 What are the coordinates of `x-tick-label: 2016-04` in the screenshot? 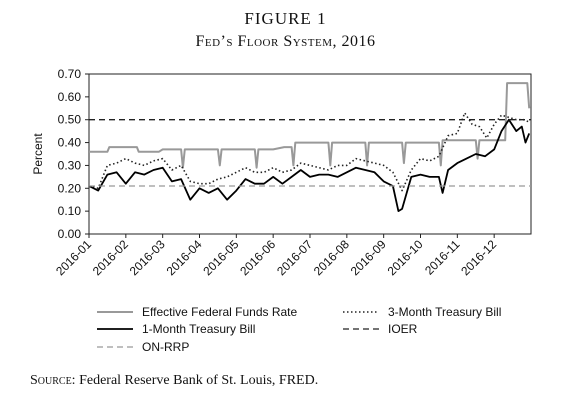 It's located at (184, 257).